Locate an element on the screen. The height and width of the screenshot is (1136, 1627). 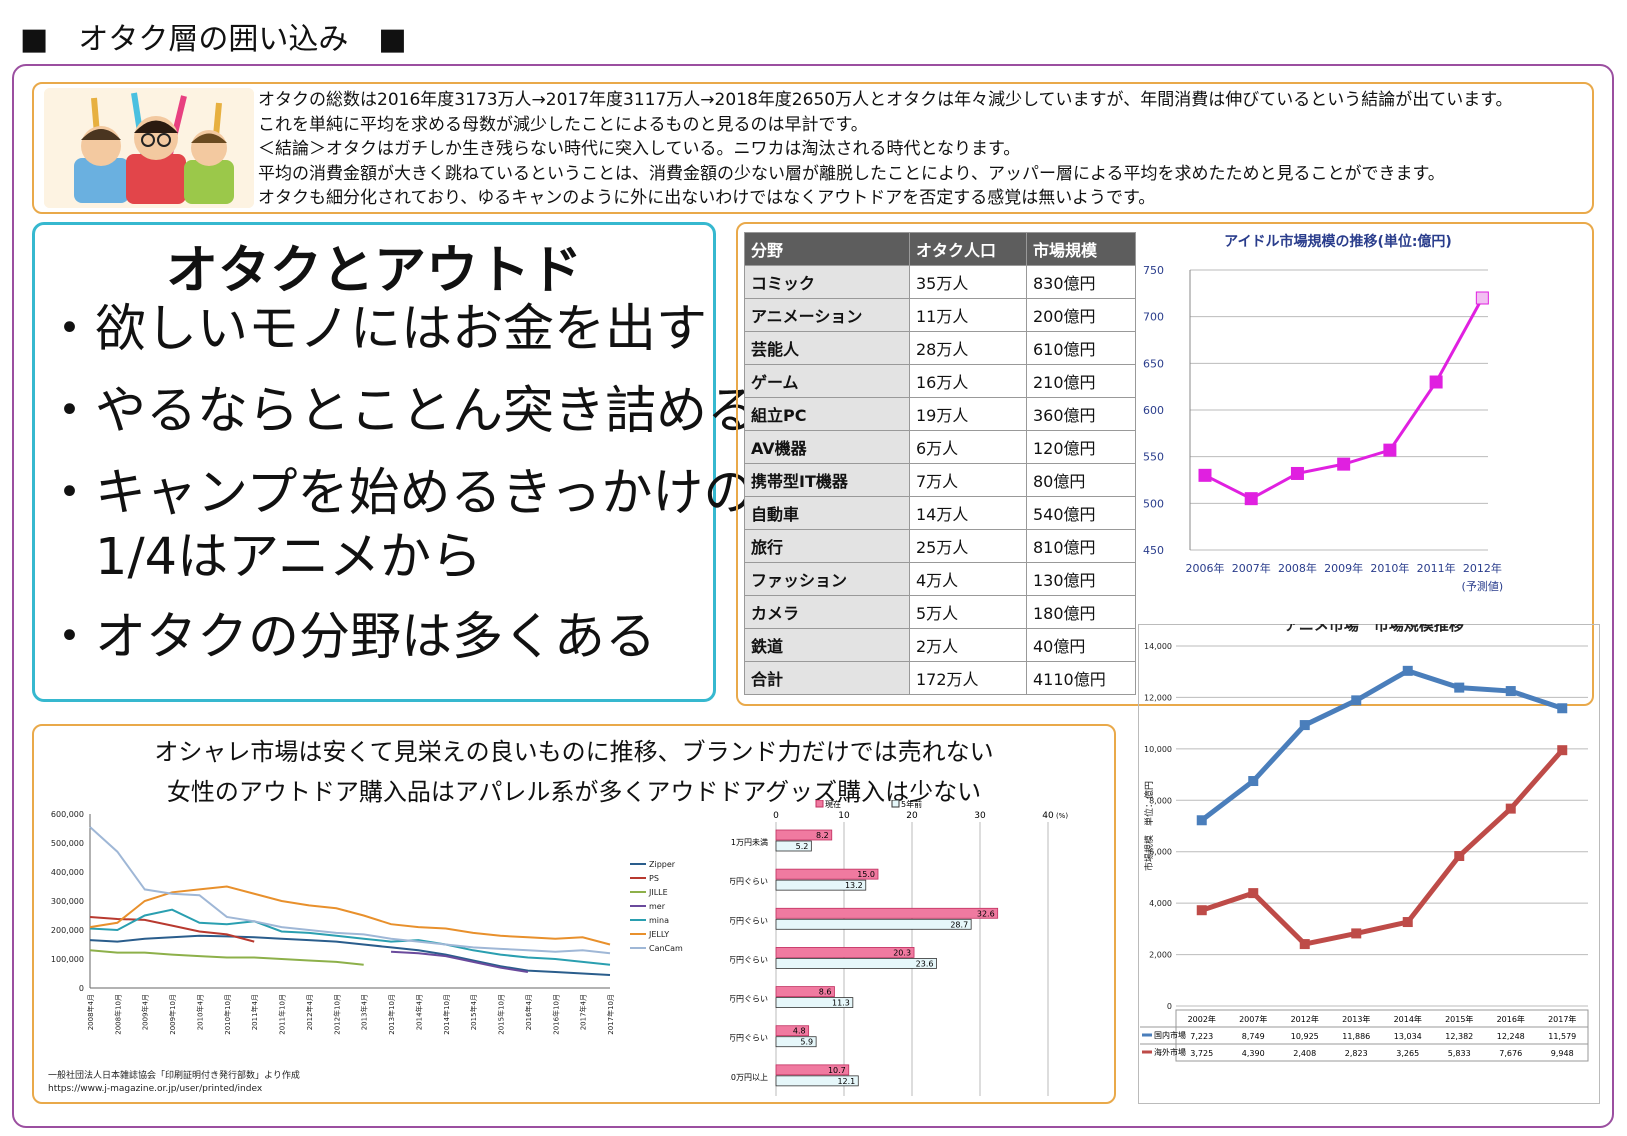
data-label: 5.9 is located at coordinates (806, 1042).